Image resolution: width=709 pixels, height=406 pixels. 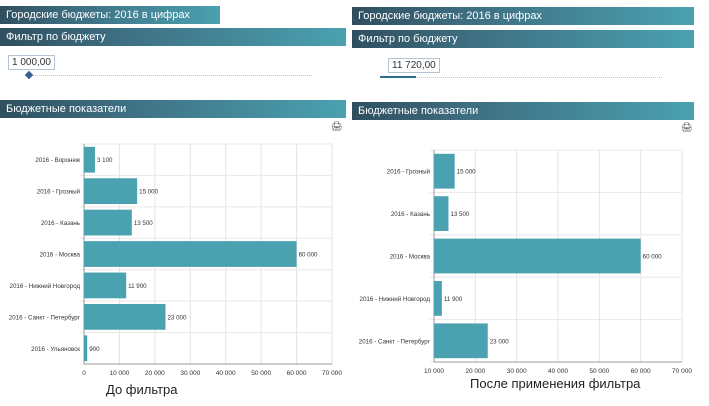 What do you see at coordinates (58, 160) in the screenshot?
I see `category-label: 2016 - Воронеж` at bounding box center [58, 160].